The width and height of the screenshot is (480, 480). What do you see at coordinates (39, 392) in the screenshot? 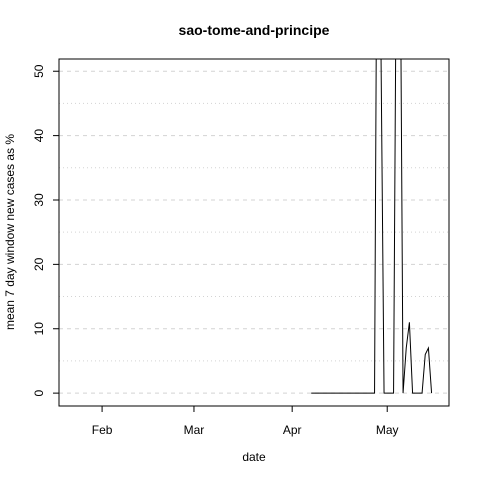
I see `y-tick-label: 0` at bounding box center [39, 392].